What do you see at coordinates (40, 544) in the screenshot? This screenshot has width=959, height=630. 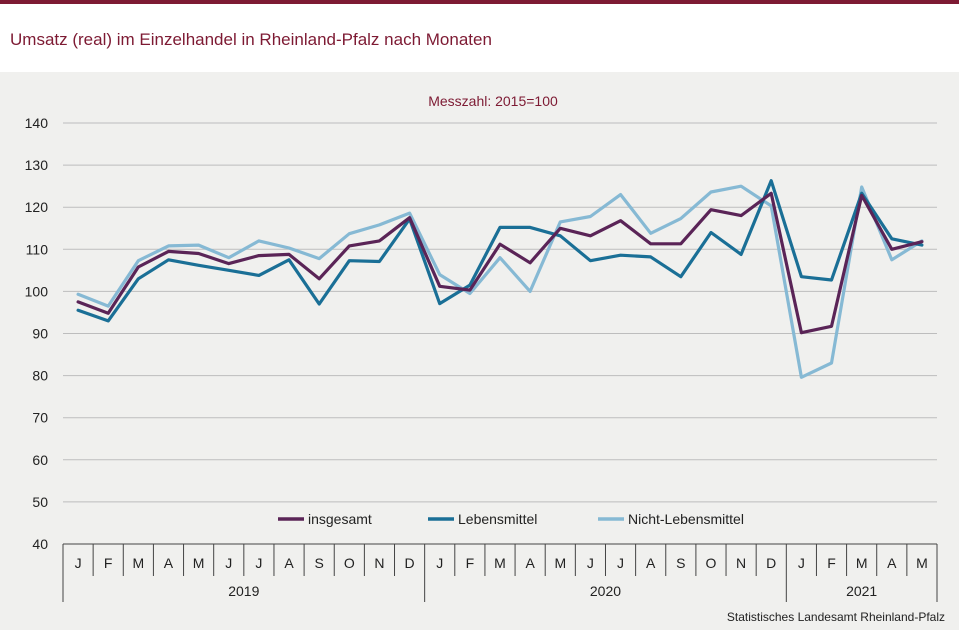 I see `y-tick-label: 40` at bounding box center [40, 544].